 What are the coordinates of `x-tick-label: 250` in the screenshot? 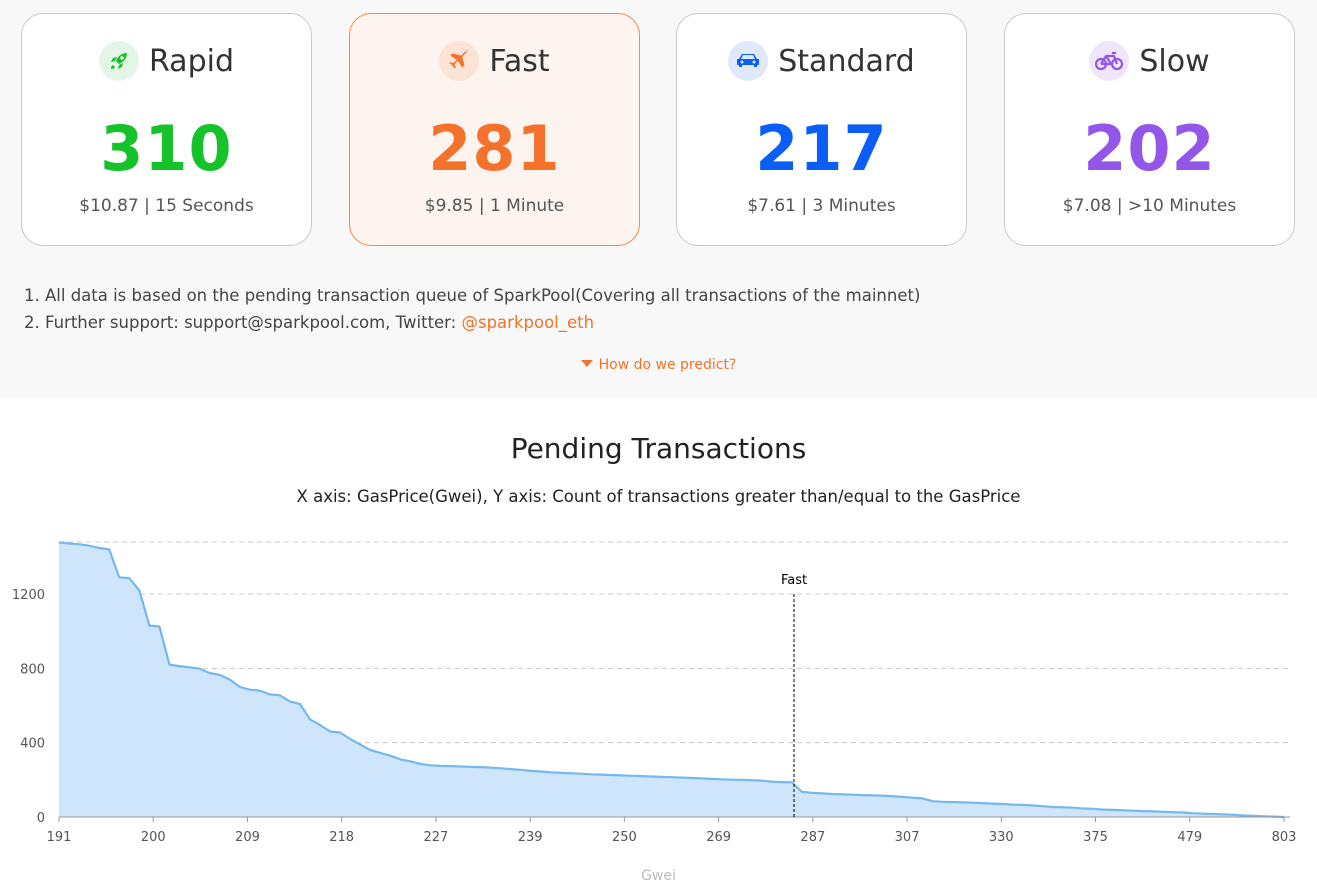 It's located at (624, 837).